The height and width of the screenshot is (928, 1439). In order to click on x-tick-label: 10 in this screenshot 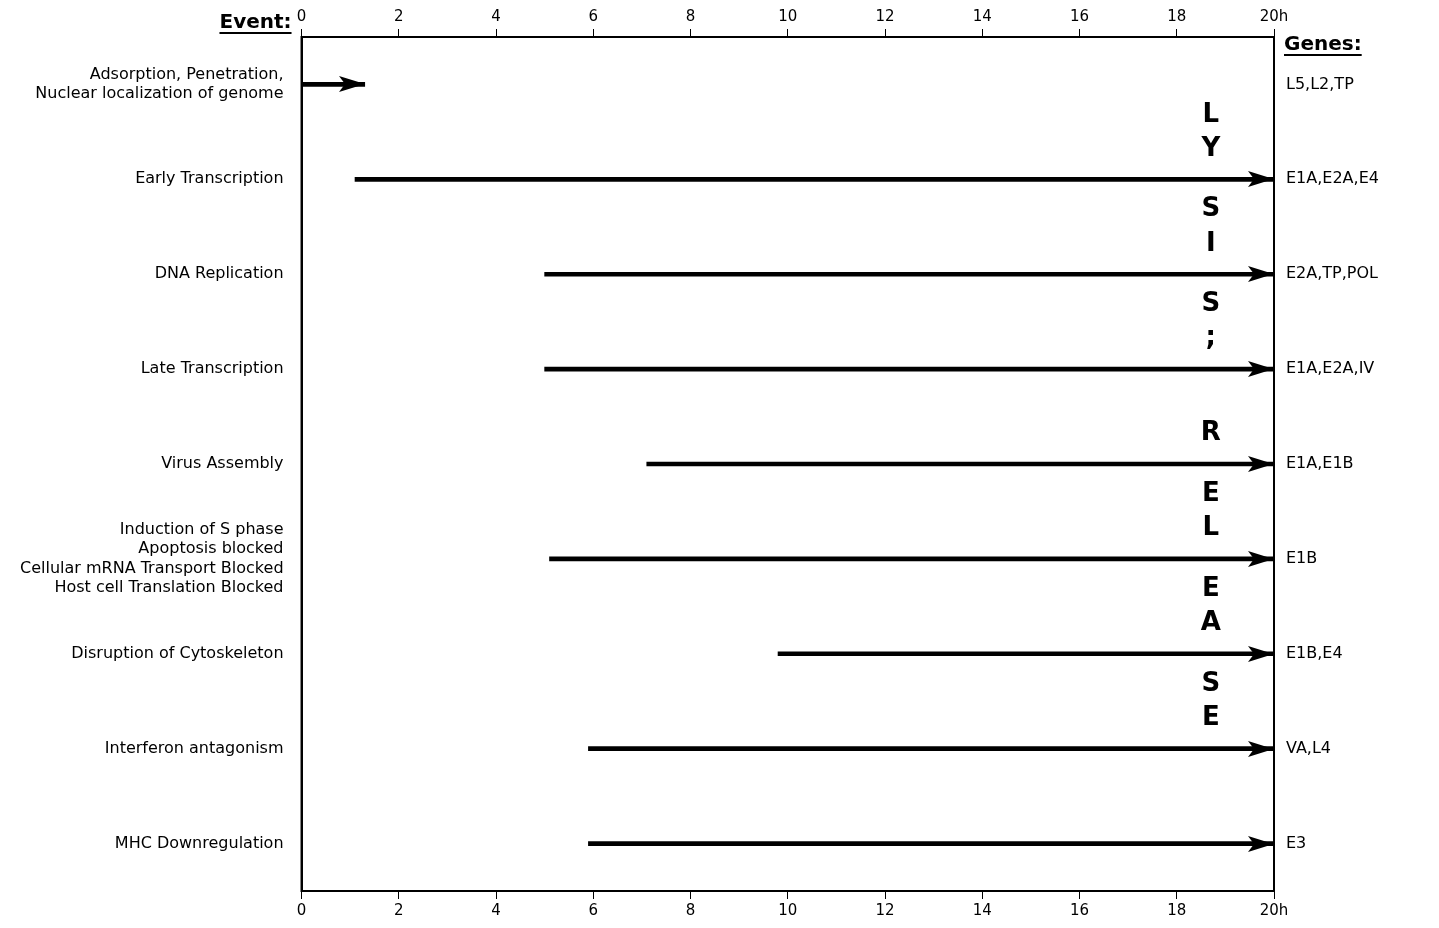, I will do `click(788, 15)`.